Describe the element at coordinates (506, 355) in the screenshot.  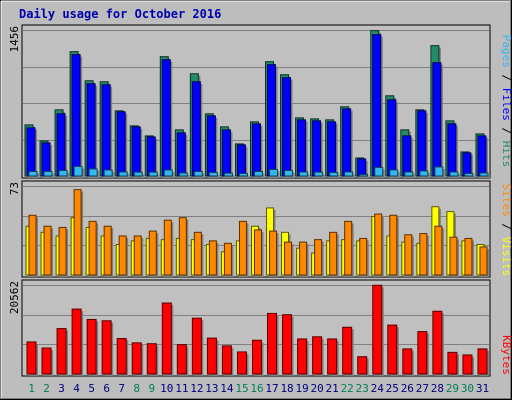
I see `legend-kbytes: KBytes` at that location.